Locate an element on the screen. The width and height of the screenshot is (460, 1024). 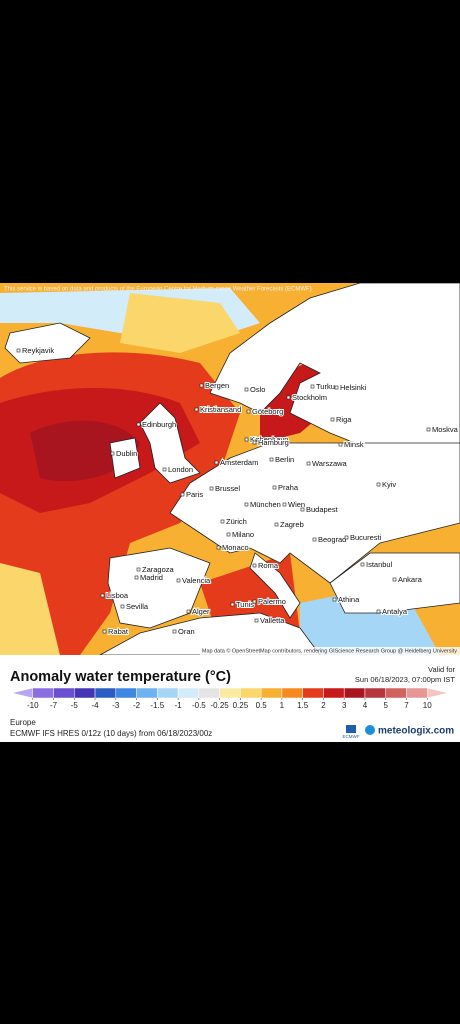
city-label: Zürich is located at coordinates (236, 521).